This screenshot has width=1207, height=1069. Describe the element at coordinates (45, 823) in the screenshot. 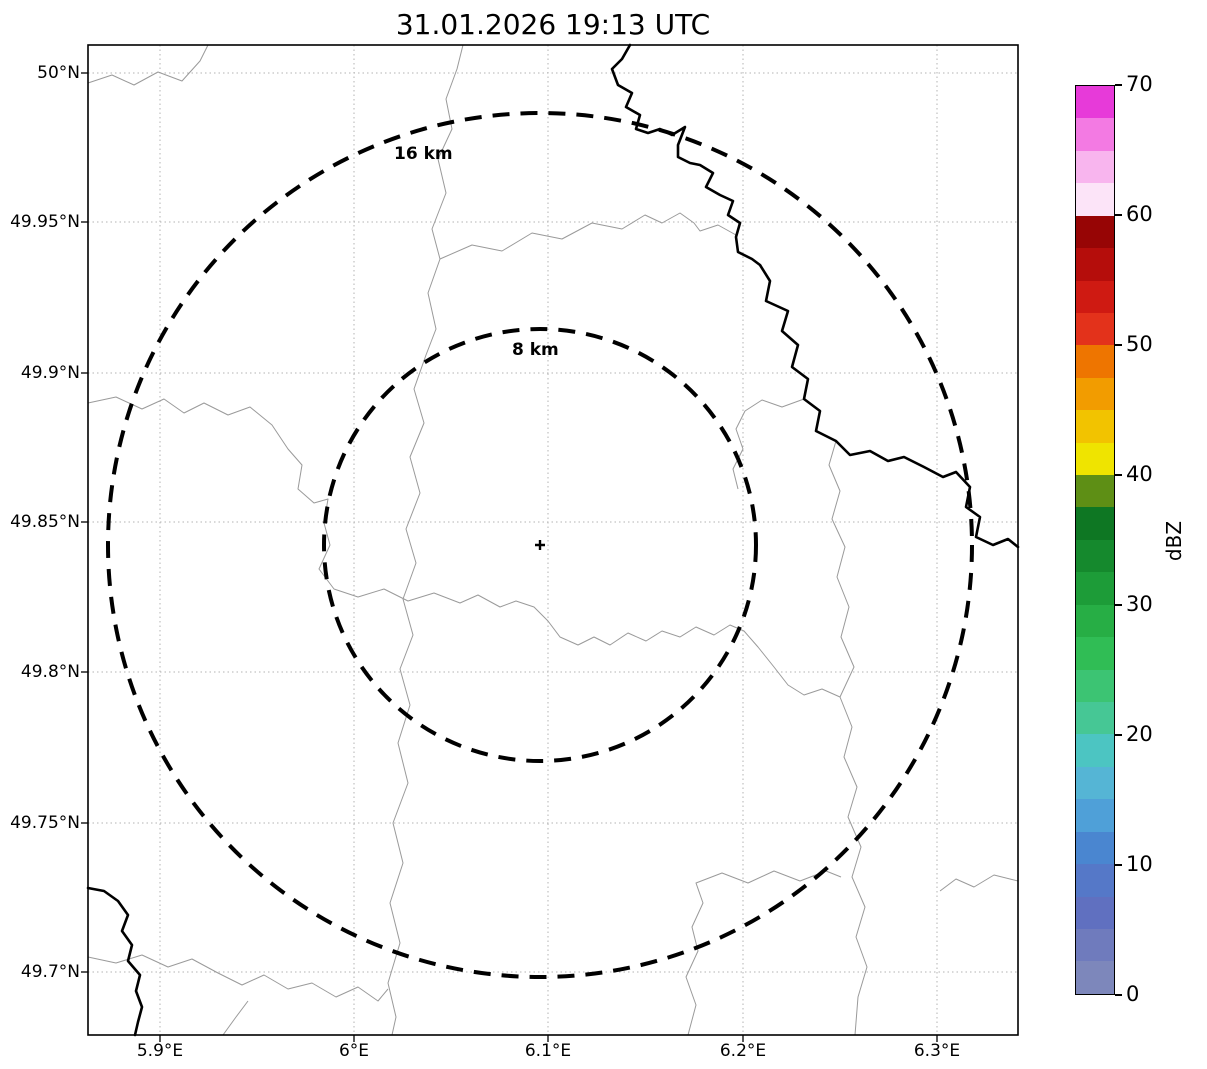

I see `y-tick-label: 49.75°N` at that location.